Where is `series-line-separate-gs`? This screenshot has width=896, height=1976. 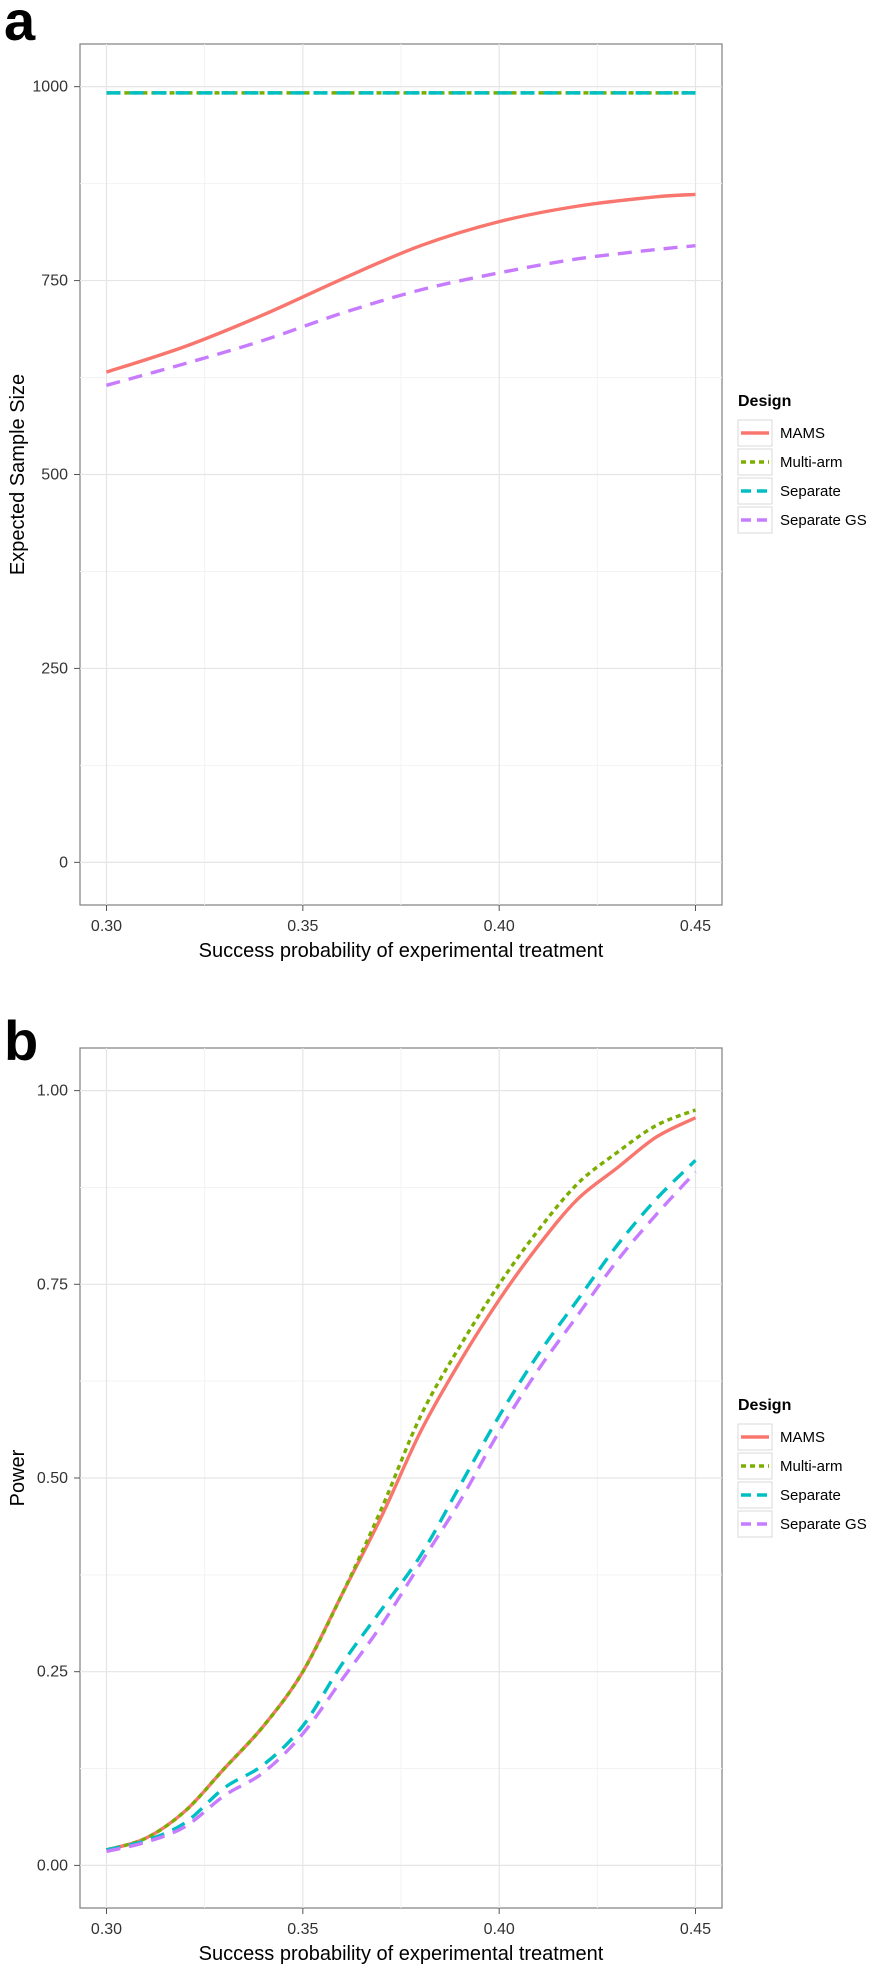
series-line-separate-gs is located at coordinates (401, 315).